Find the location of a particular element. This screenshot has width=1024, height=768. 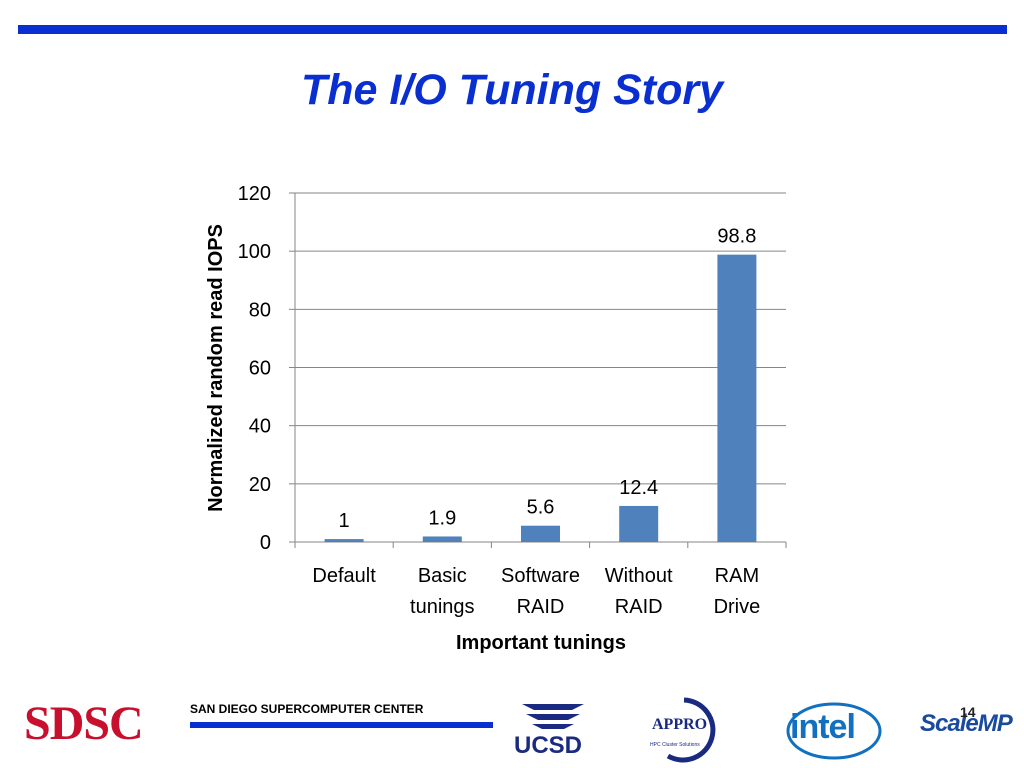

y-axis-title: Normalized random read IOPS is located at coordinates (216, 368).